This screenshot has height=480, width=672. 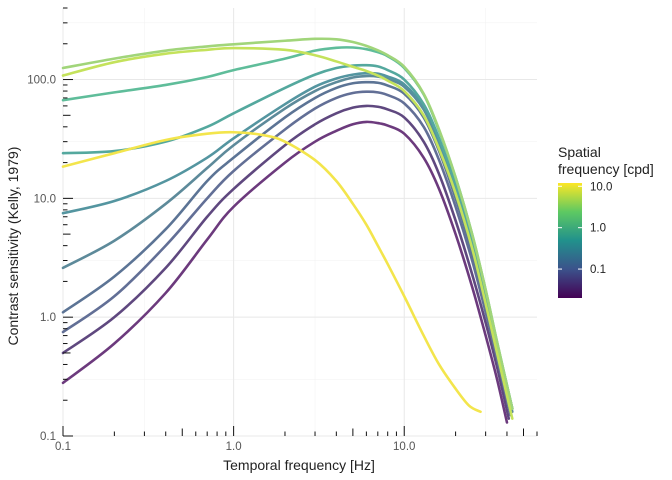 What do you see at coordinates (63, 447) in the screenshot?
I see `x-tick-label: 0.1` at bounding box center [63, 447].